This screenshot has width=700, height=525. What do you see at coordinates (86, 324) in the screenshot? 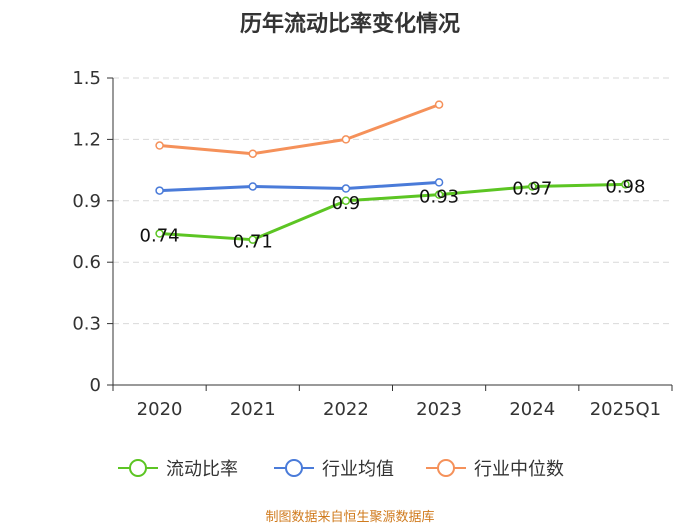
I see `y-tick-label: 0.3` at bounding box center [86, 324].